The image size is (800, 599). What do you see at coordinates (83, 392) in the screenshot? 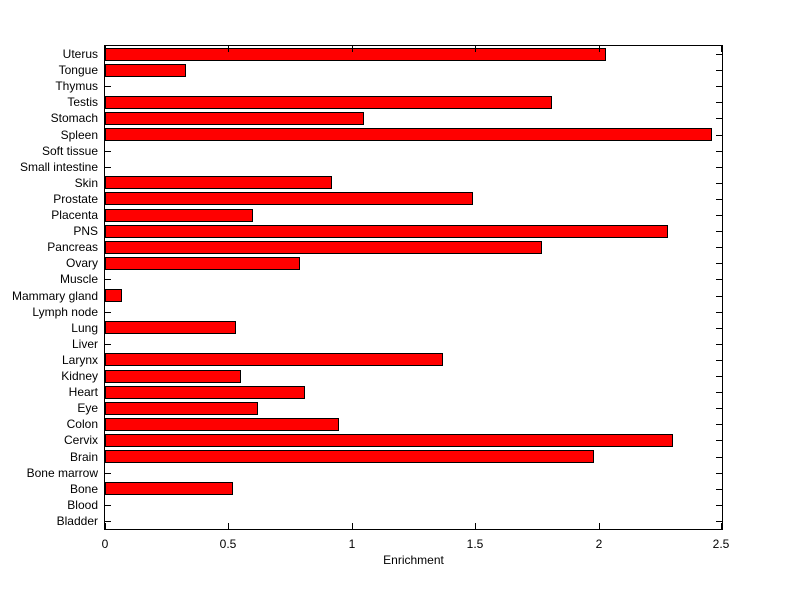
I see `y-axis-label: Heart` at bounding box center [83, 392].